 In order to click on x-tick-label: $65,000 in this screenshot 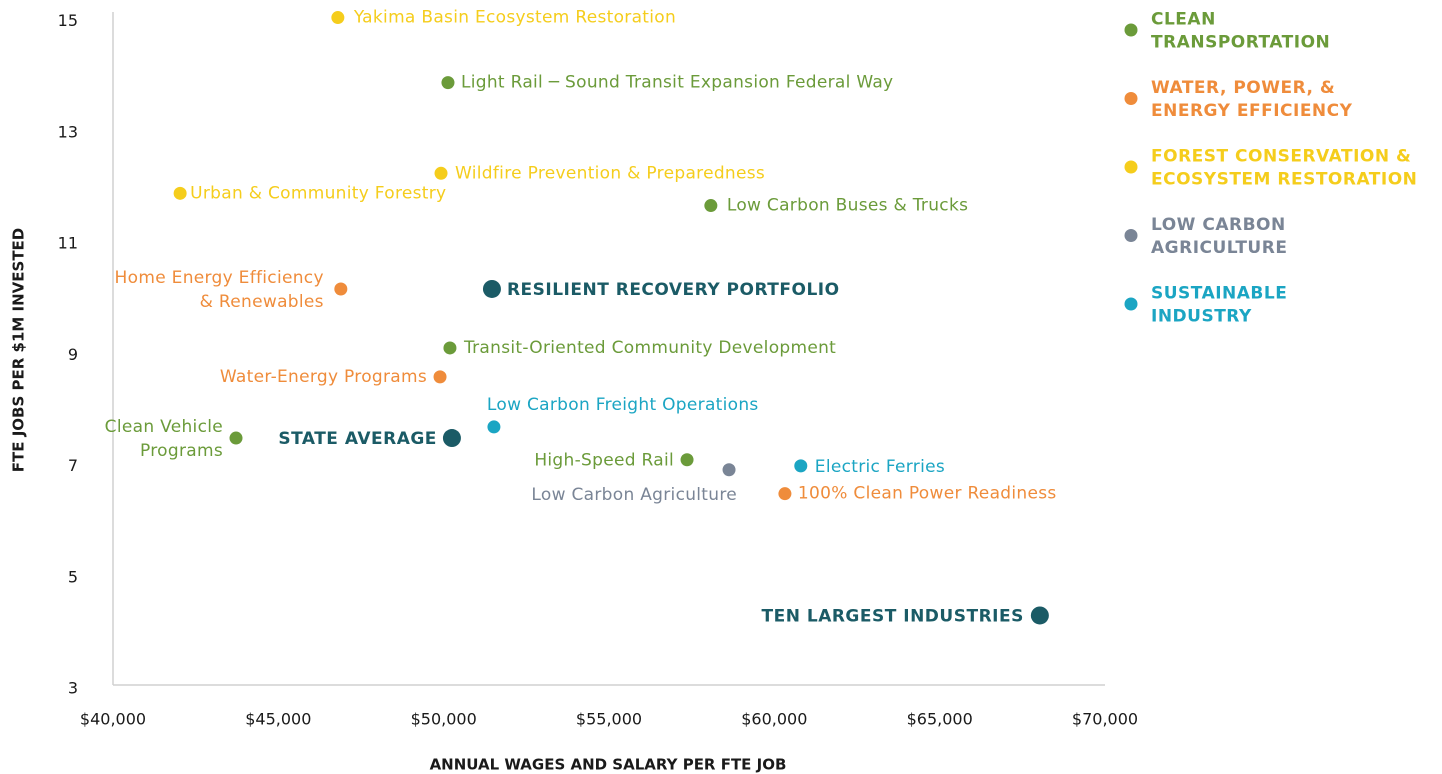, I will do `click(940, 719)`.